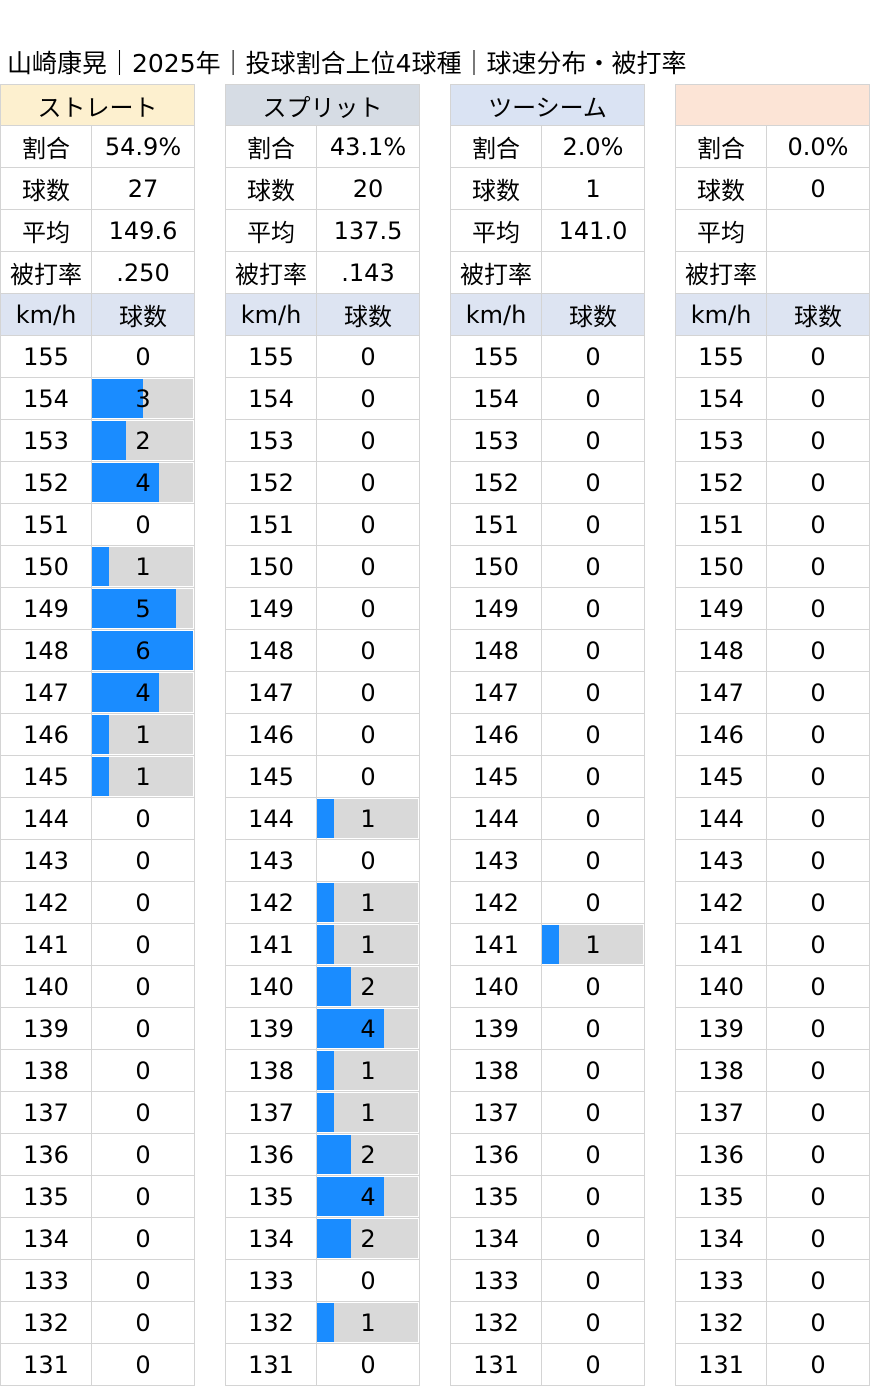  I want to click on speed-row: 136 0, so click(97, 1155).